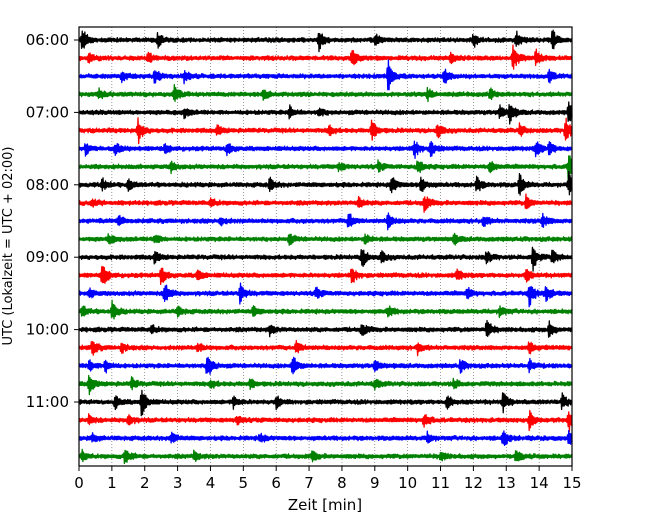 The image size is (650, 520). Describe the element at coordinates (375, 483) in the screenshot. I see `x-tick-label: 9` at that location.